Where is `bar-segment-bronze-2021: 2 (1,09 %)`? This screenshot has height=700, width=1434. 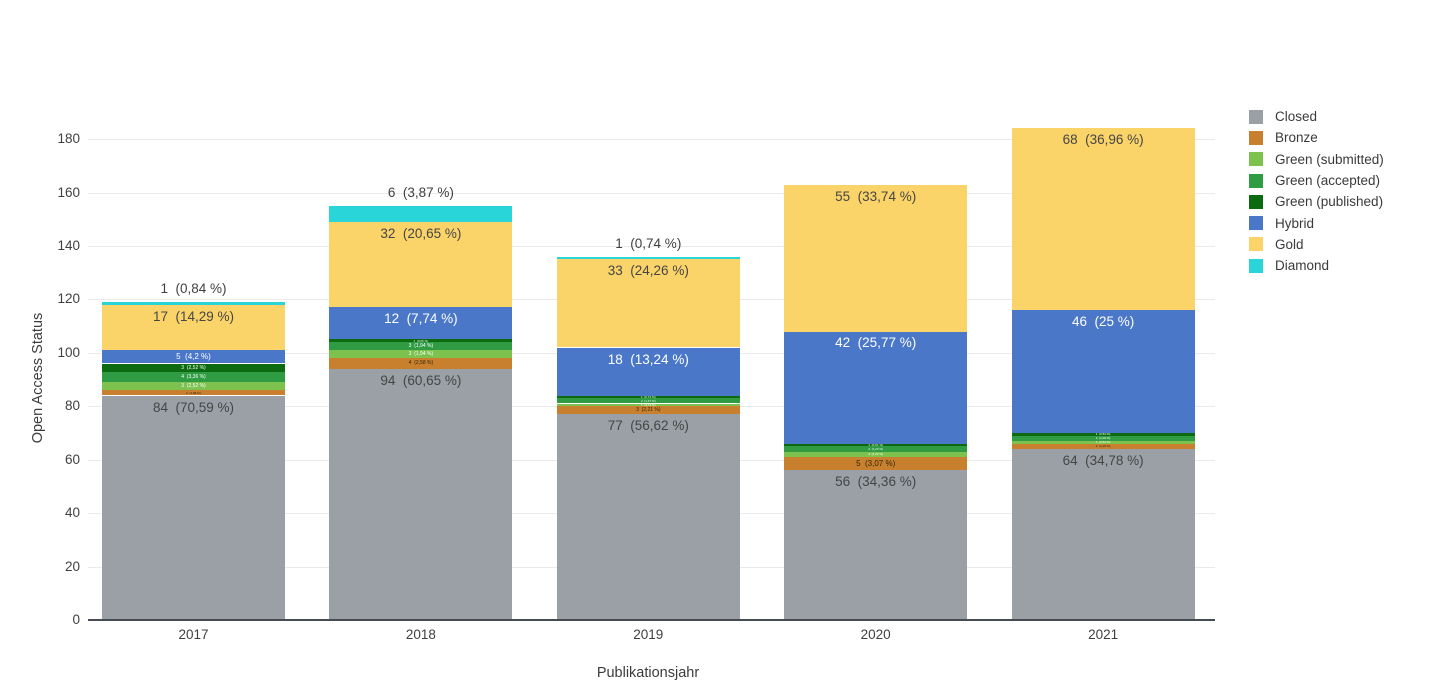
bar-segment-bronze-2021: 2 (1,09 %) is located at coordinates (1103, 446).